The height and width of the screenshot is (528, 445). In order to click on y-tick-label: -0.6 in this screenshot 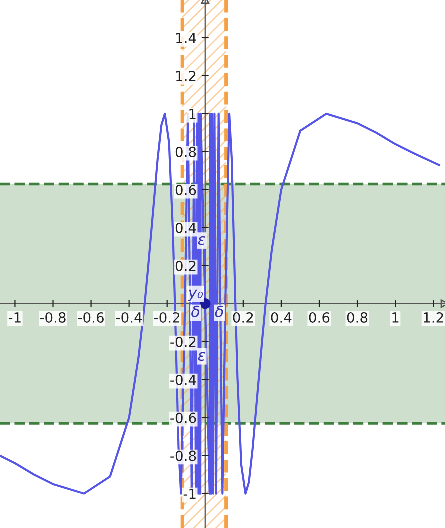, I will do `click(183, 418)`.